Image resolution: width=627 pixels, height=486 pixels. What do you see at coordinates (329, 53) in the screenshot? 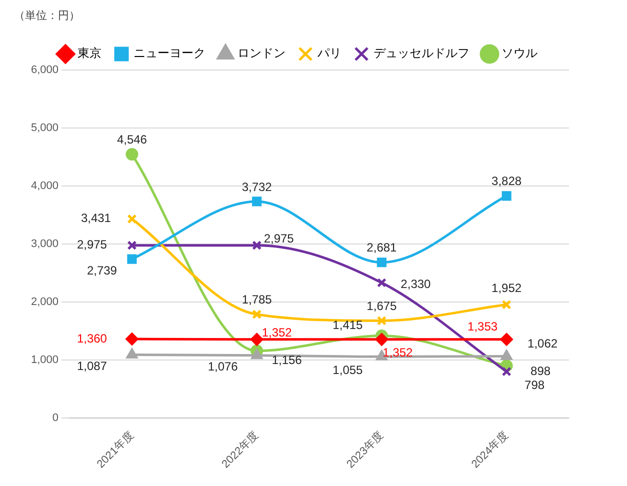
I see `legend-label: パリ` at bounding box center [329, 53].